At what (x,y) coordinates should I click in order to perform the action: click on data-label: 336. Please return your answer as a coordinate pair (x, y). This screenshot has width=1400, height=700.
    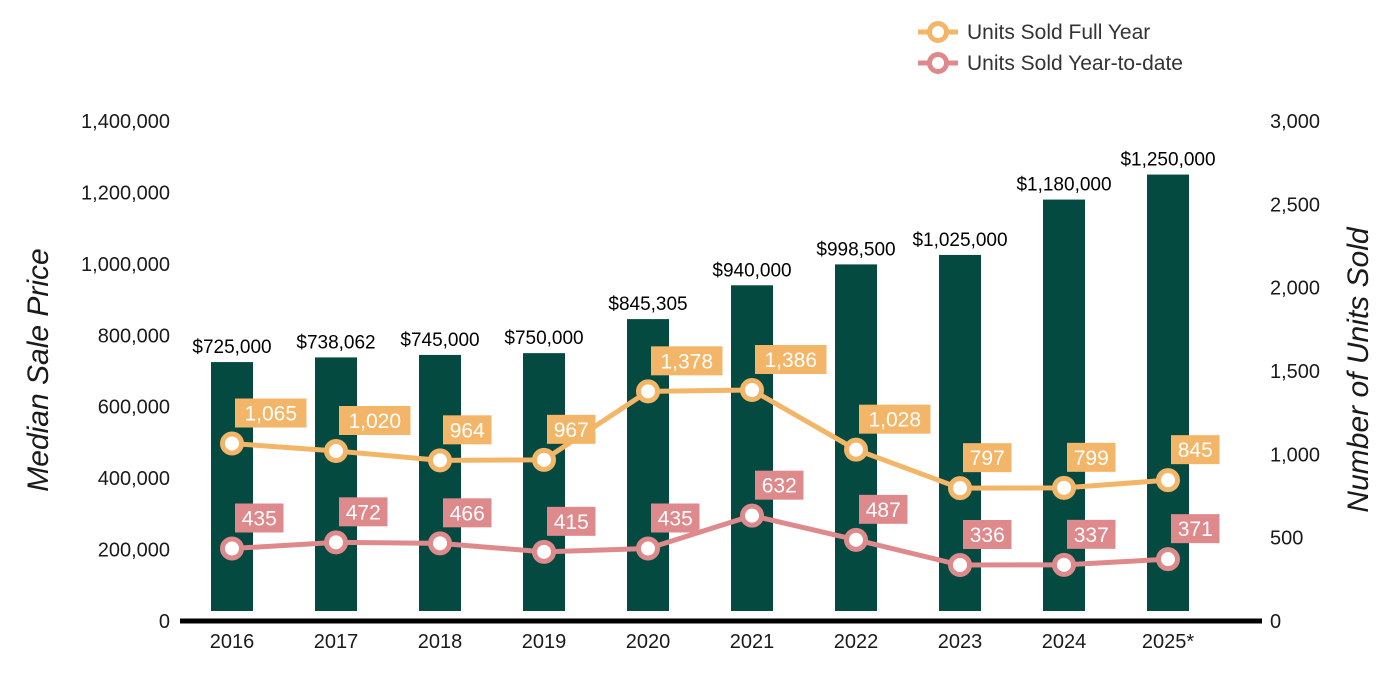
    Looking at the image, I should click on (987, 535).